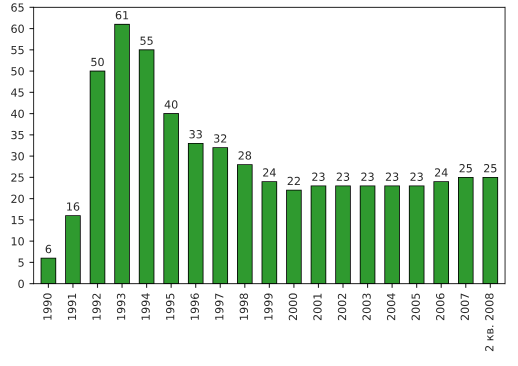 Image resolution: width=518 pixels, height=366 pixels. Describe the element at coordinates (440, 306) in the screenshot. I see `x-tick-label: 2006` at that location.